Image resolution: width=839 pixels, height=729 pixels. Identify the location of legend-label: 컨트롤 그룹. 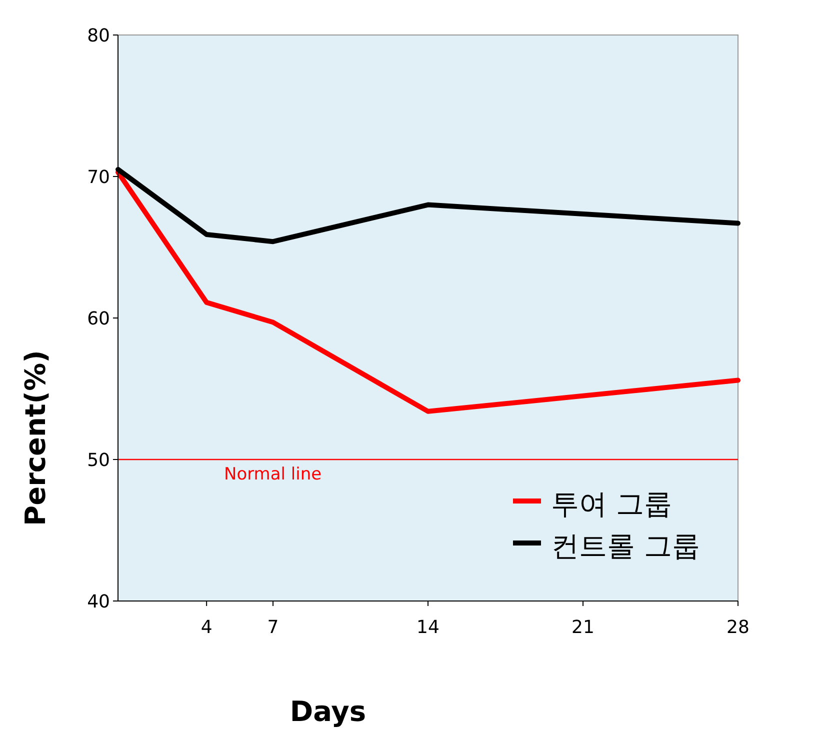
(625, 546).